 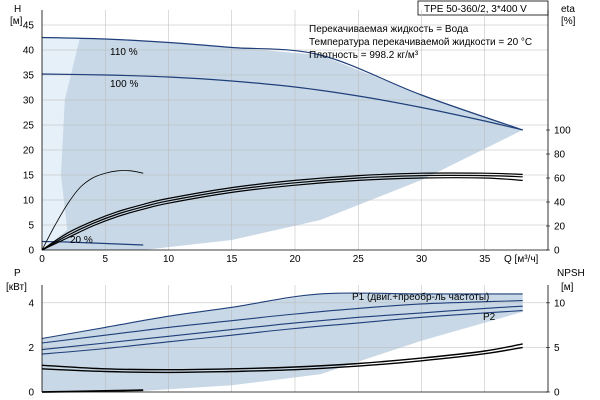 What do you see at coordinates (17, 9) in the screenshot?
I see `h-axis-label: H` at bounding box center [17, 9].